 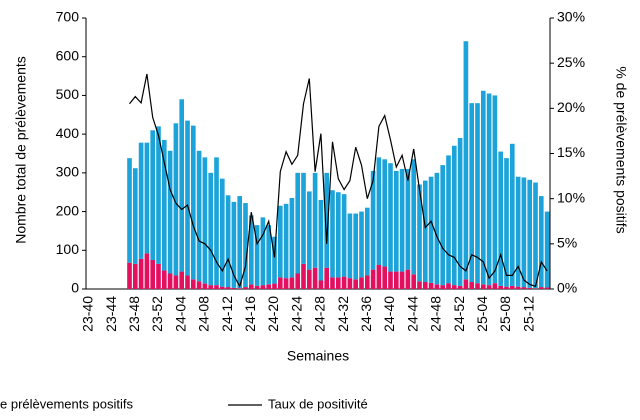 What do you see at coordinates (21, 150) in the screenshot?
I see `y-axis-title: Nombre total de prélèvements` at bounding box center [21, 150].